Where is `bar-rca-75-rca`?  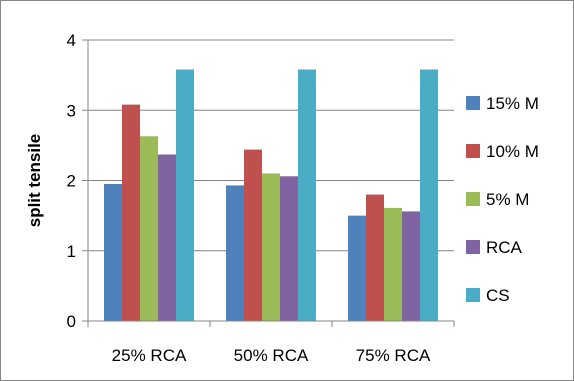
bar-rca-75-rca is located at coordinates (411, 266).